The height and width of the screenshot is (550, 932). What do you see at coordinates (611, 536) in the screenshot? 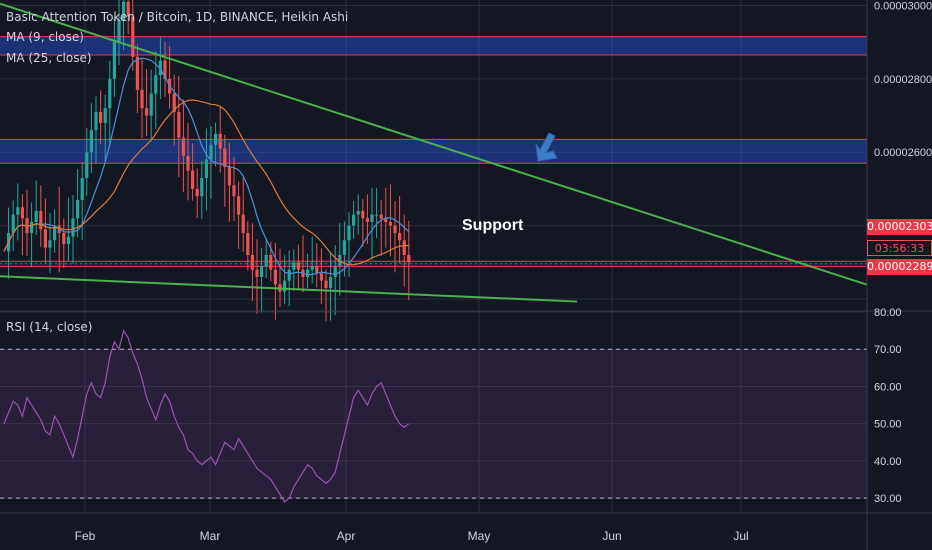
I see `time-tick-jun: Jun` at bounding box center [611, 536].